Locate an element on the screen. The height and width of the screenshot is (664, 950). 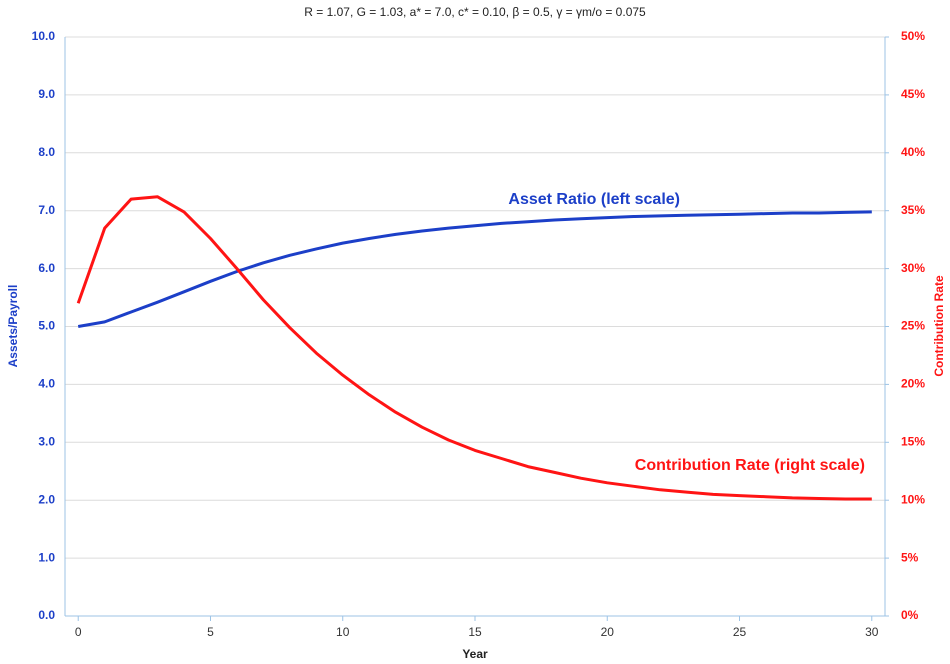
y2-tick-label: 0% is located at coordinates (910, 615).